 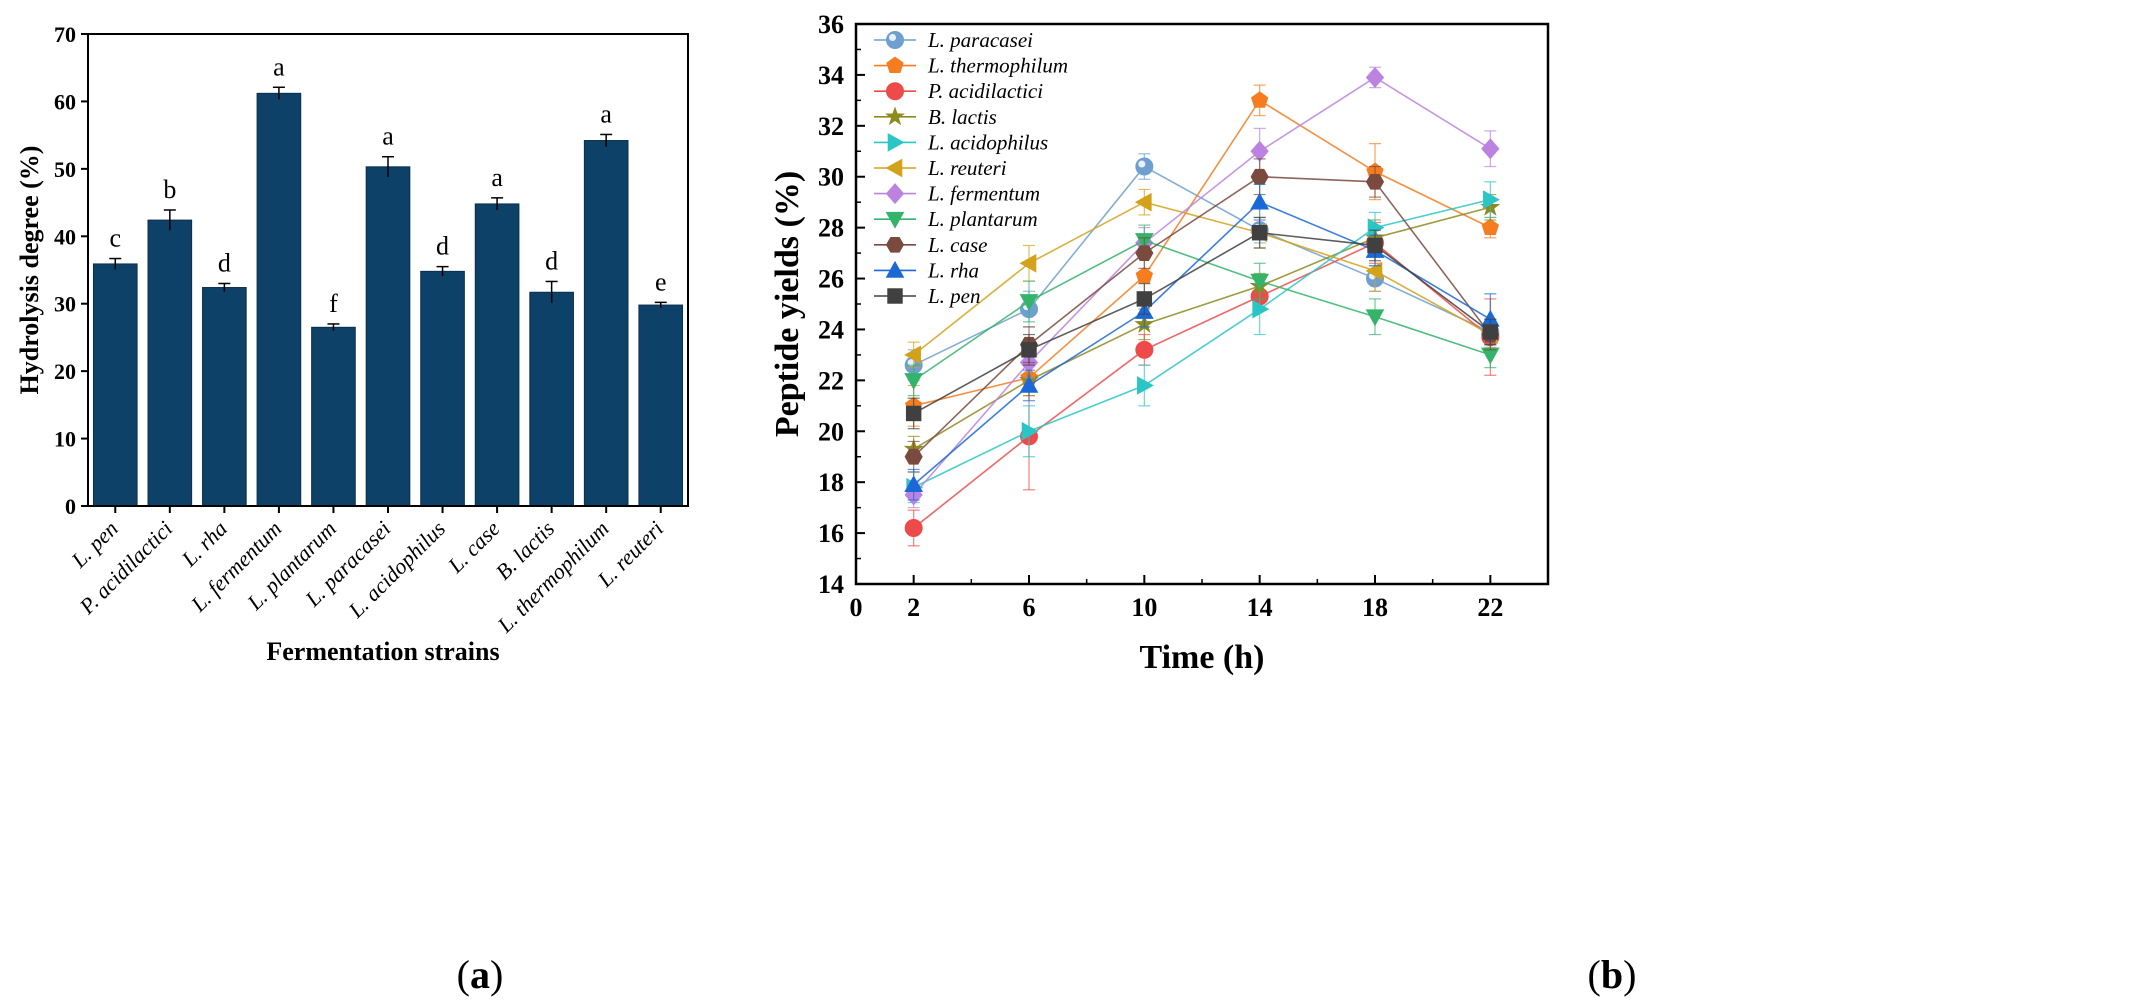 I want to click on y-tick-label-b: 14, so click(x=831, y=584).